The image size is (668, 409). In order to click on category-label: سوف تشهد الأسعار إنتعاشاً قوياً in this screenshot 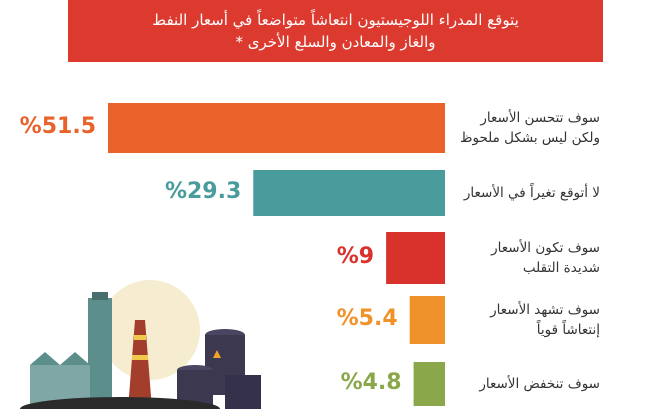, I will do `click(545, 320)`.